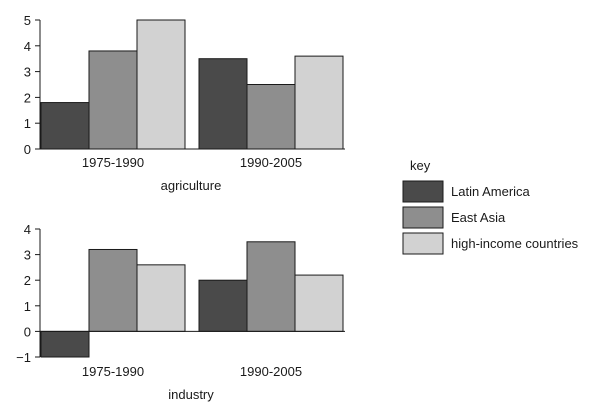 Image resolution: width=612 pixels, height=414 pixels. What do you see at coordinates (319, 303) in the screenshot?
I see `bar-industry-high-income-countries-1990-2005` at bounding box center [319, 303].